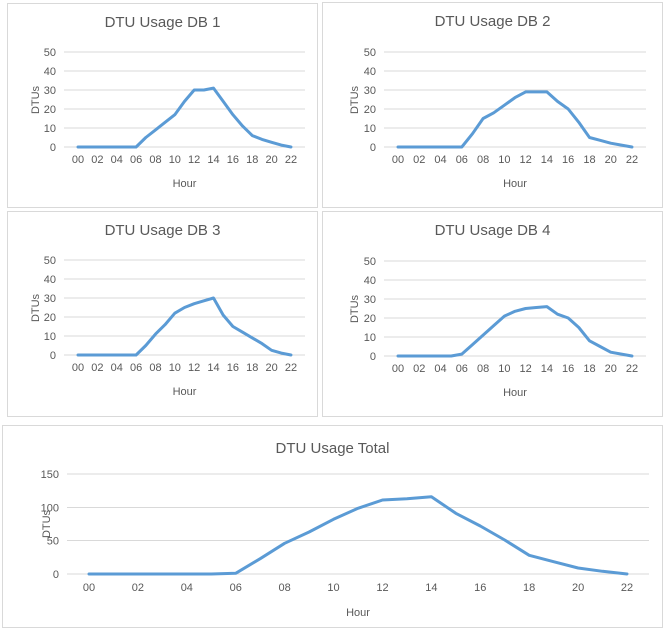 The height and width of the screenshot is (634, 666). What do you see at coordinates (184, 392) in the screenshot?
I see `db3-x-axis-title: Hour` at bounding box center [184, 392].